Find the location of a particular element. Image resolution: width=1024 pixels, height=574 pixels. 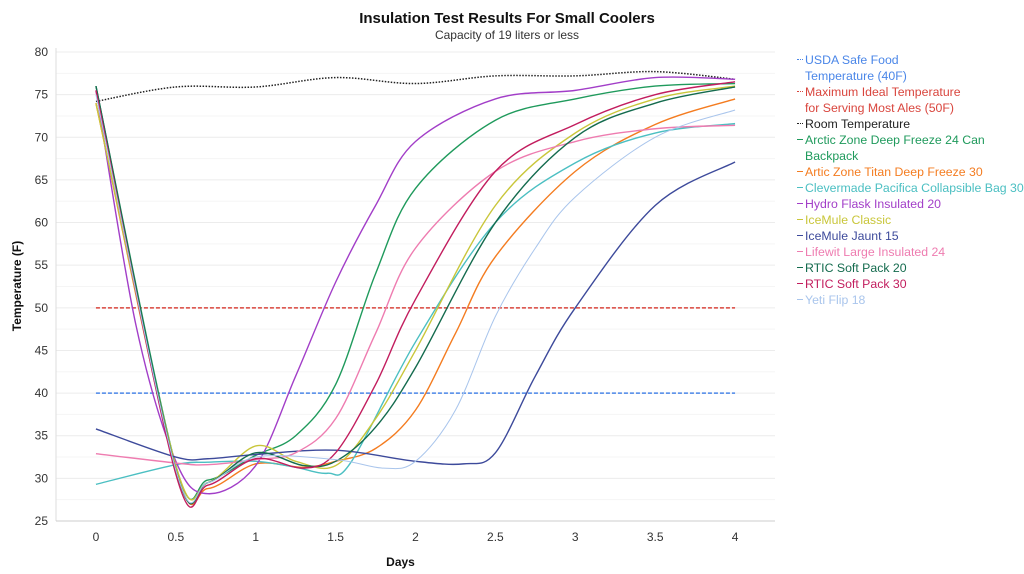

y-tick-label: 25 is located at coordinates (42, 521).